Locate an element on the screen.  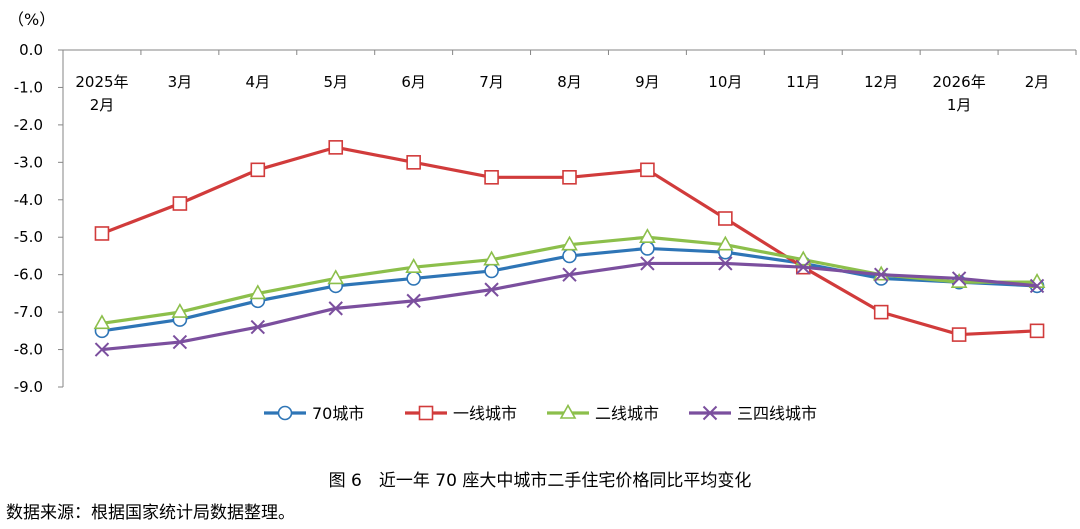
x-tick-label: 2026年 is located at coordinates (959, 82).